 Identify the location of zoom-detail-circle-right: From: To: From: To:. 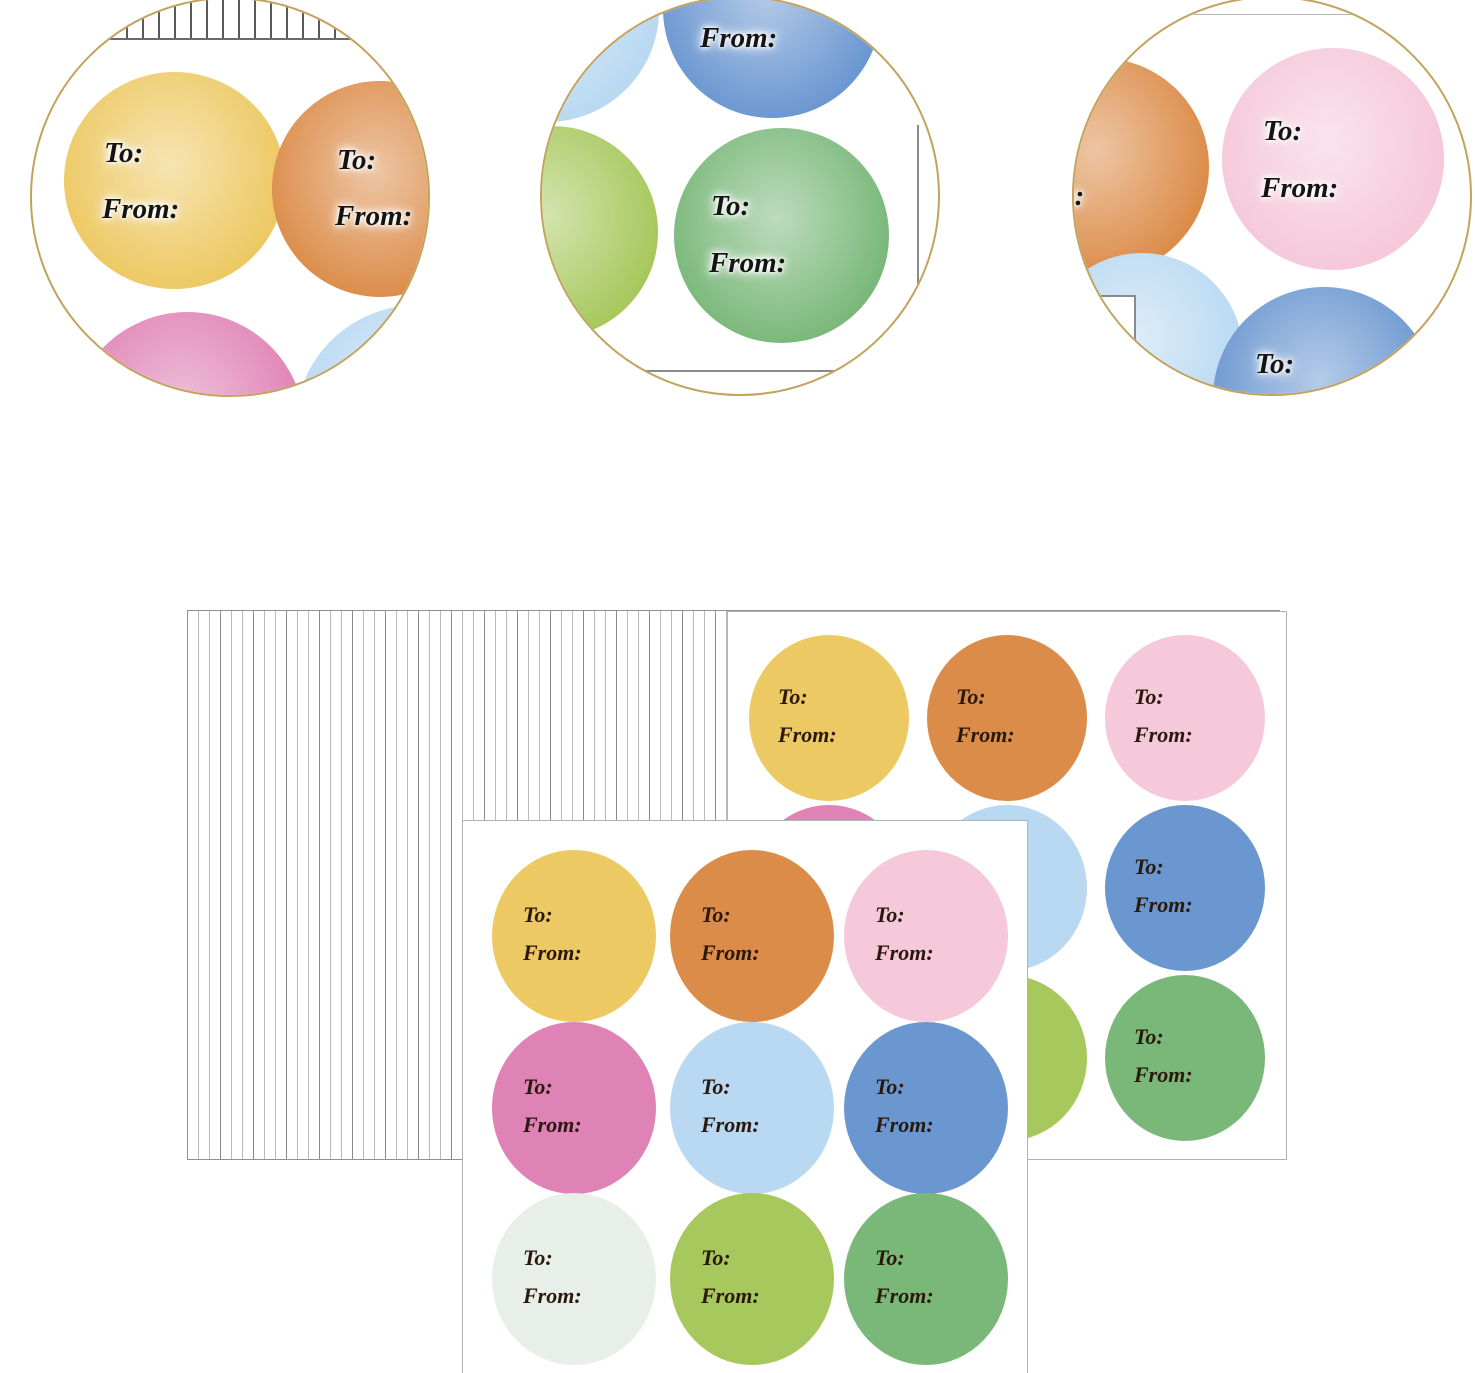
(1272, 198).